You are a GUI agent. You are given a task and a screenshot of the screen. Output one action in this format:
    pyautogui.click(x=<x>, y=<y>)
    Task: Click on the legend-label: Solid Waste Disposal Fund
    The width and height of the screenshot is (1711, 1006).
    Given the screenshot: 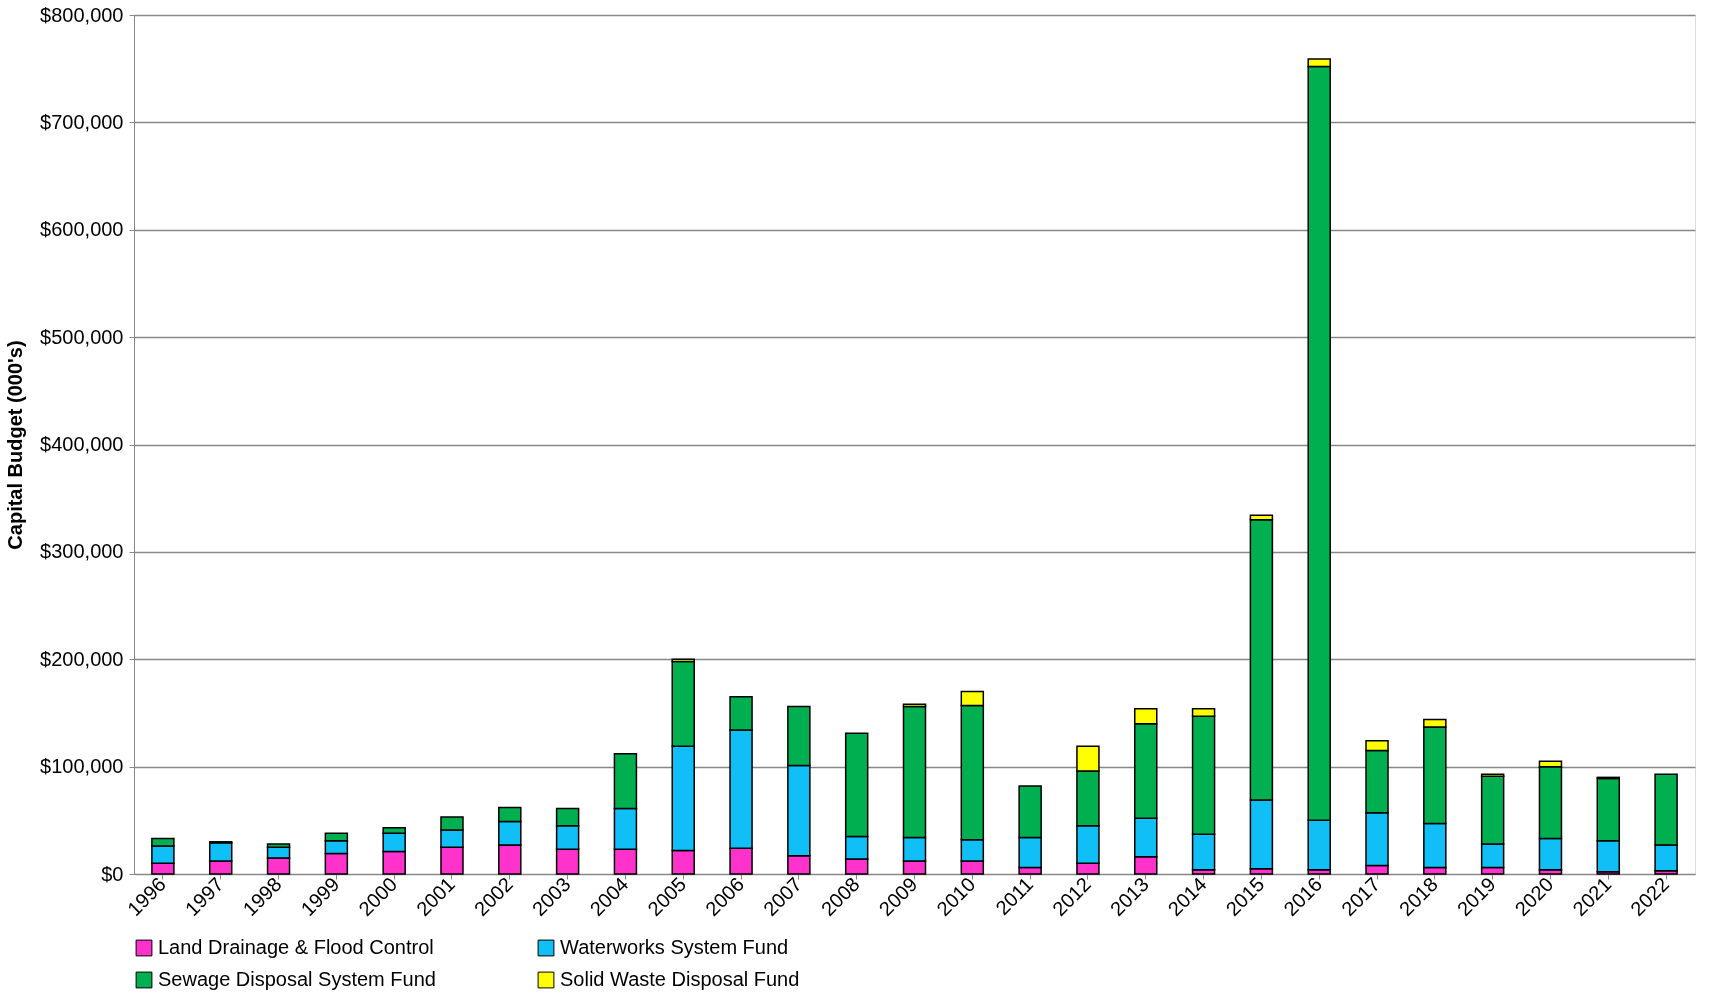 What is the action you would take?
    pyautogui.click(x=680, y=979)
    